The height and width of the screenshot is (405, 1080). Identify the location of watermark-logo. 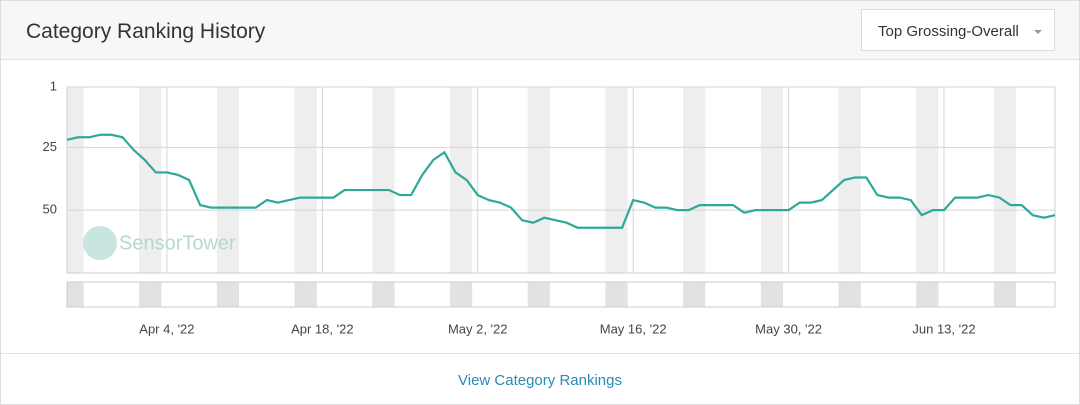
(100, 243).